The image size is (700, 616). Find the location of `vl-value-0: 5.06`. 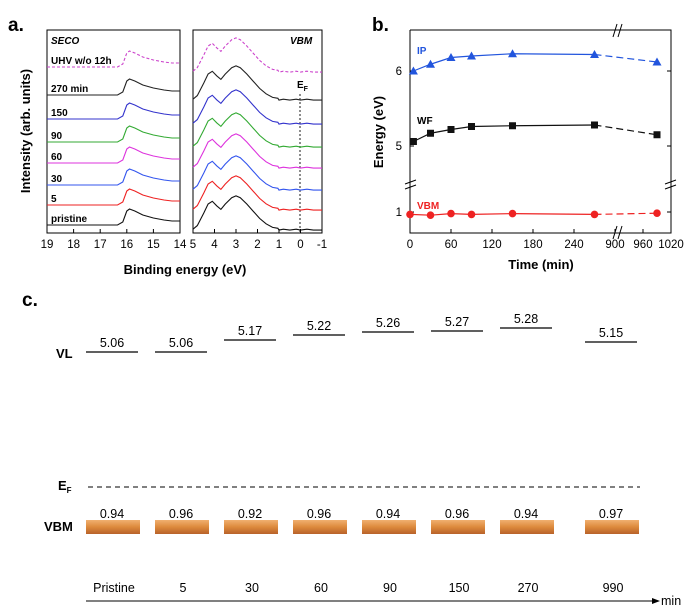

vl-value-0: 5.06 is located at coordinates (112, 343).